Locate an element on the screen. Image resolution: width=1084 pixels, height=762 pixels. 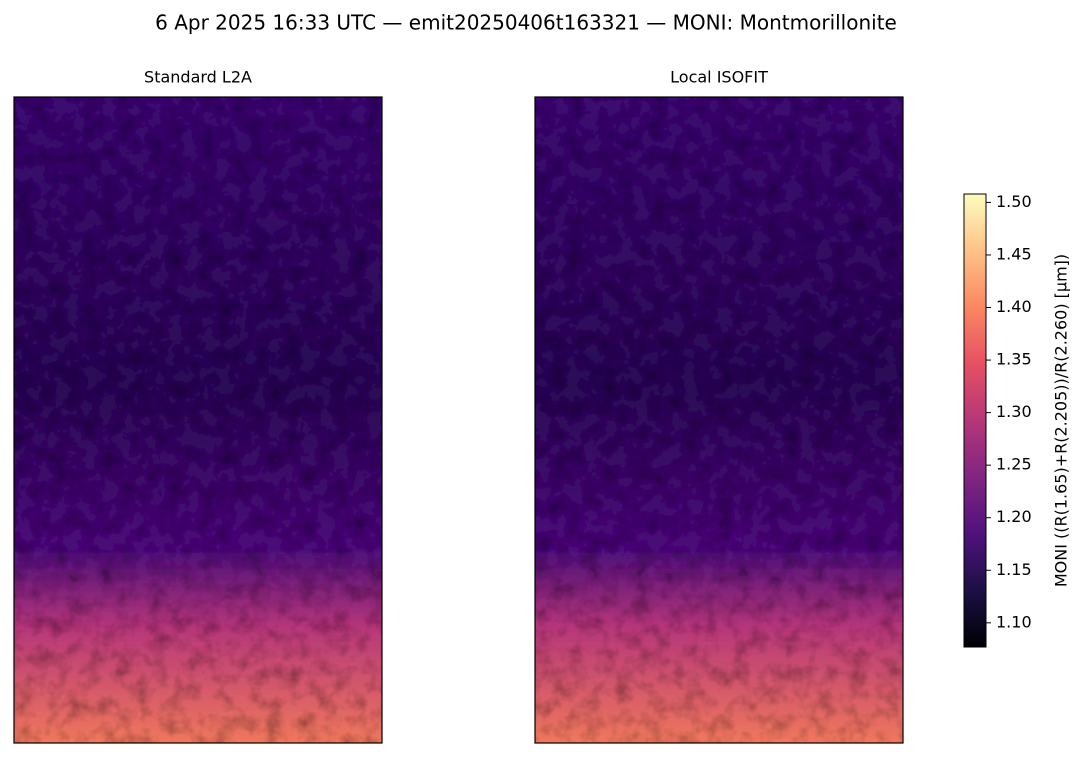
colorbar-tick-label: 1.45 is located at coordinates (1014, 253).